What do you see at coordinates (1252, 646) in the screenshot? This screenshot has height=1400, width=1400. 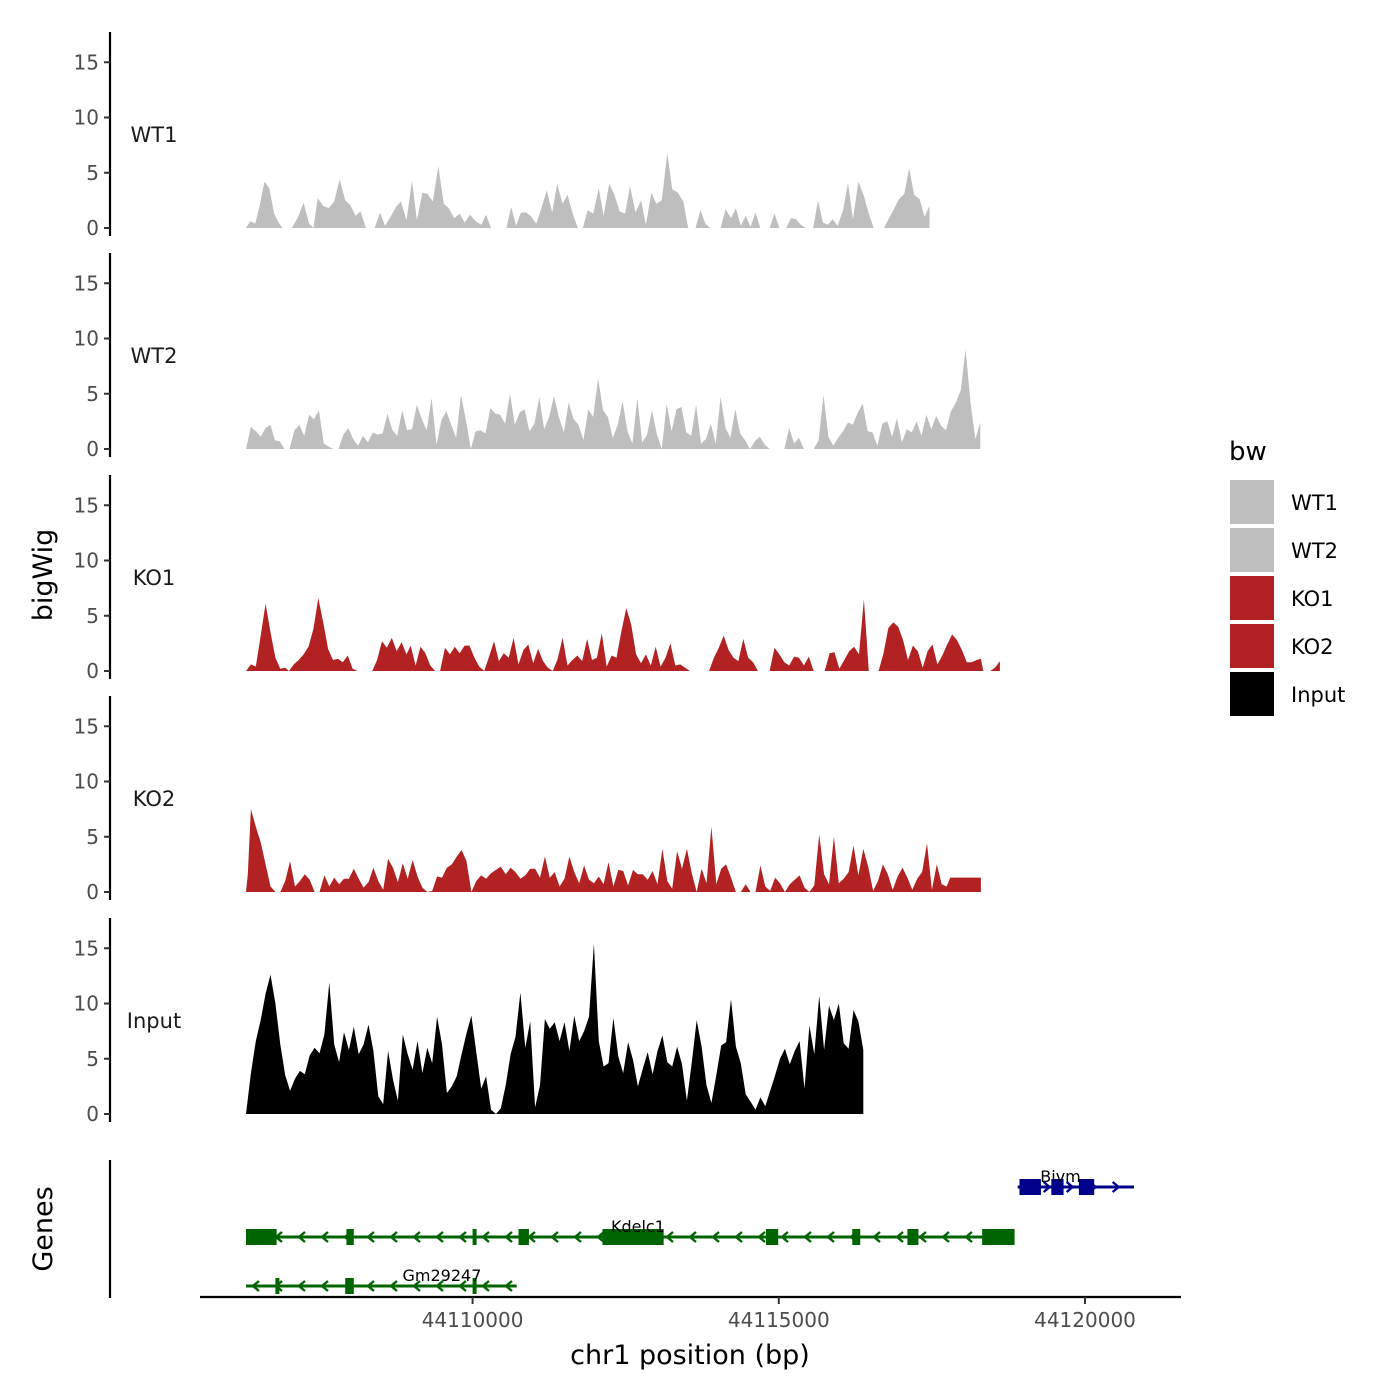 I see `legend-swatch-ko2` at bounding box center [1252, 646].